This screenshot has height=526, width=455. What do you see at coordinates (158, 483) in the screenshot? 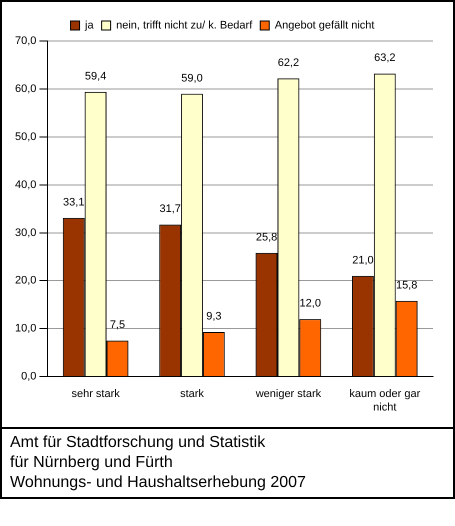
I see `text: Wohnungs- und Haushaltserhebung 2007` at bounding box center [158, 483].